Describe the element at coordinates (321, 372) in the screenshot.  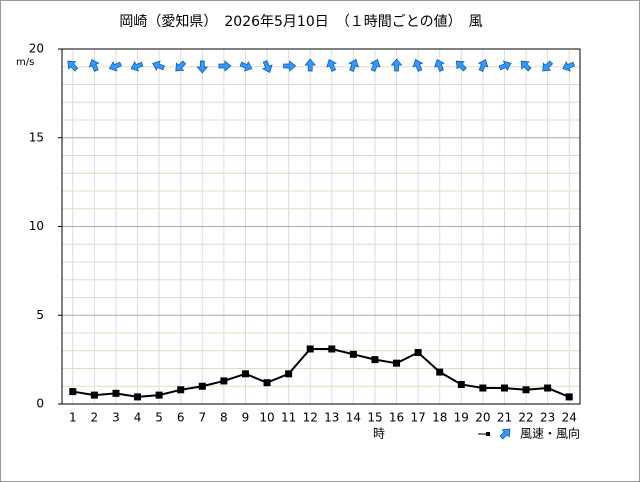
I see `series-line` at that location.